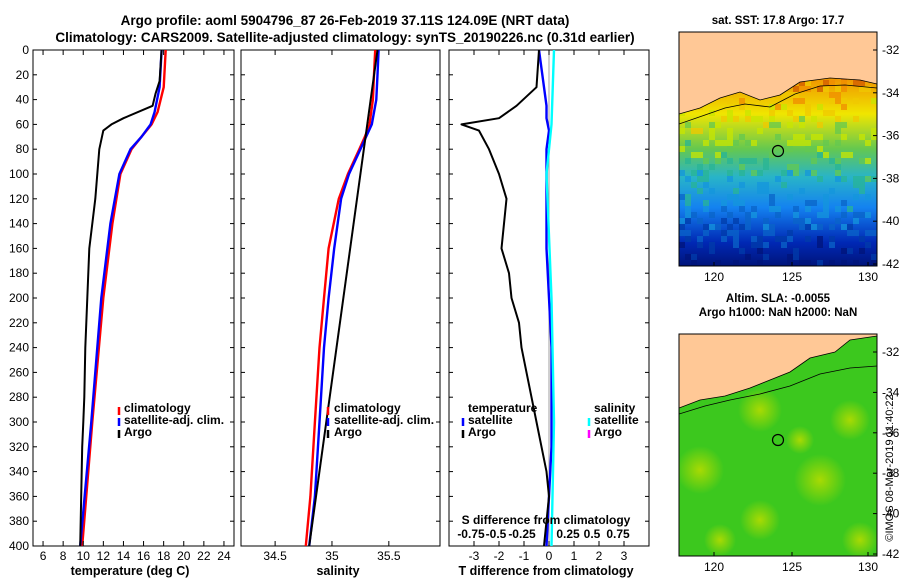 This screenshot has height=580, width=900. What do you see at coordinates (778, 96) in the screenshot?
I see `sst-coastline` at bounding box center [778, 96].